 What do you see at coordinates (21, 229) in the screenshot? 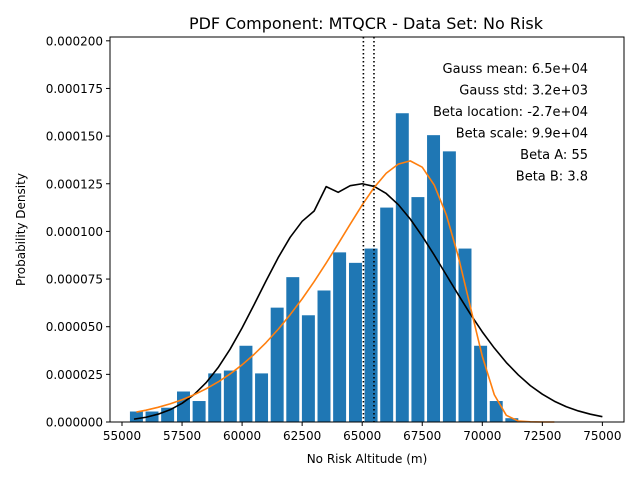
I see `y-axis-label: Probability Density` at bounding box center [21, 229].